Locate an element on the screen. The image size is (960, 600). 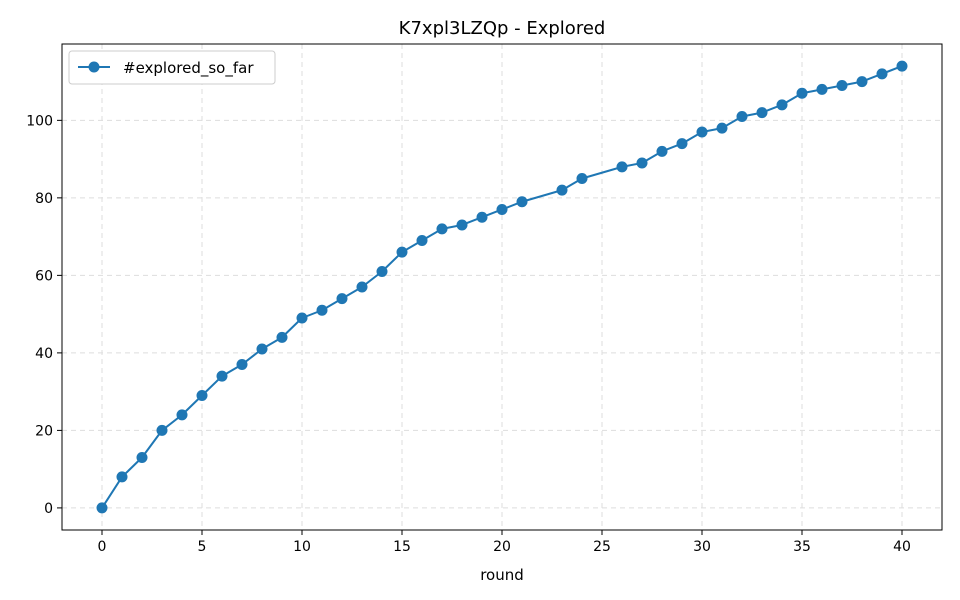
x-tick-label: 20 is located at coordinates (502, 547).